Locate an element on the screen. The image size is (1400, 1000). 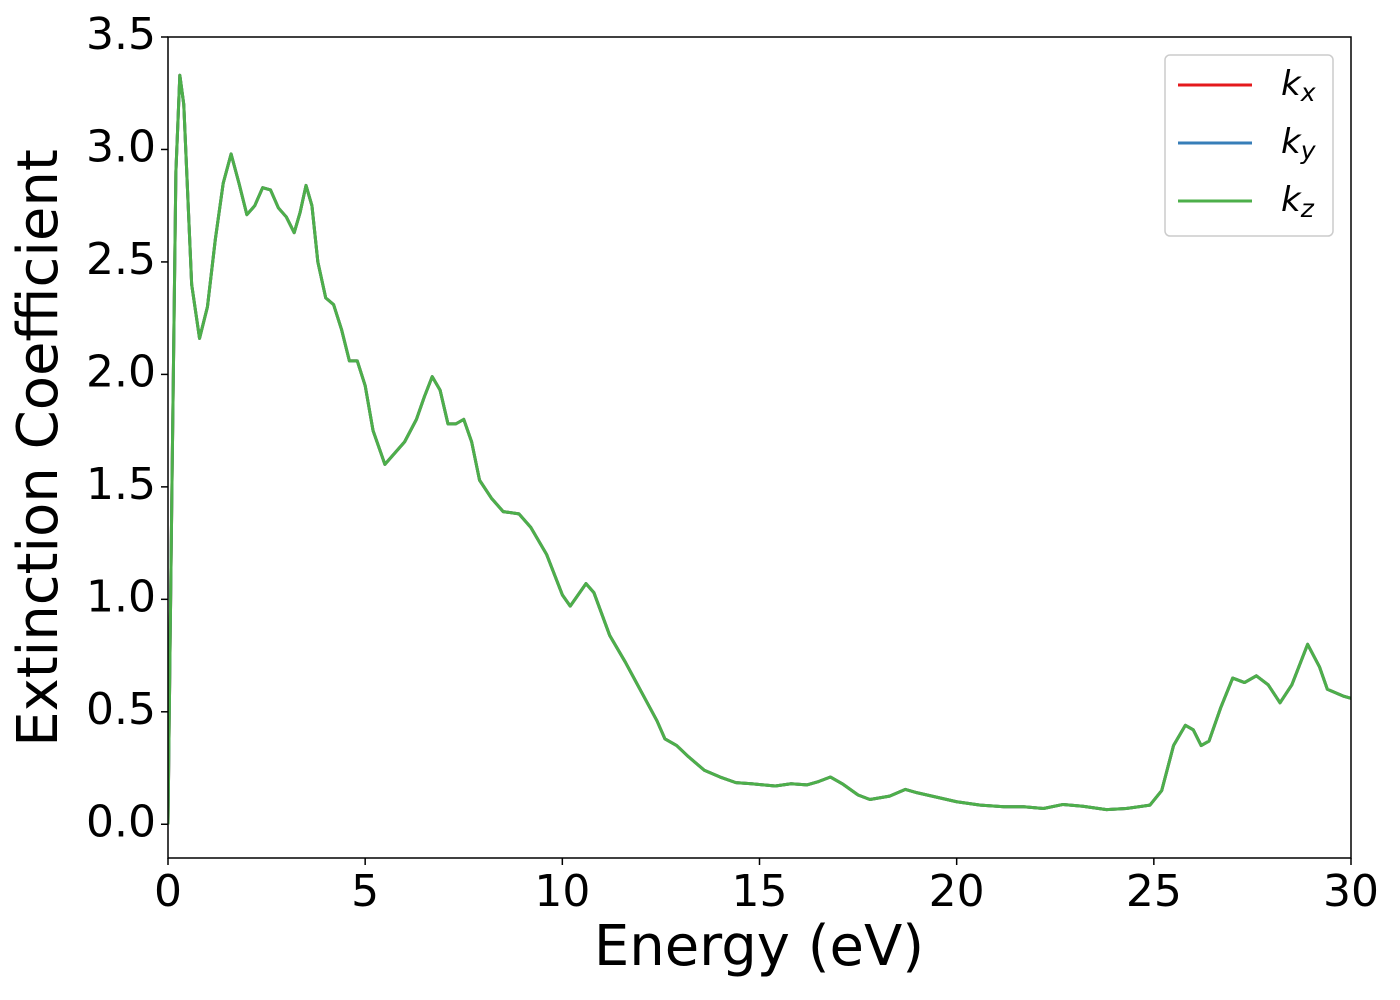
x-tick-label: 0 is located at coordinates (168, 891).